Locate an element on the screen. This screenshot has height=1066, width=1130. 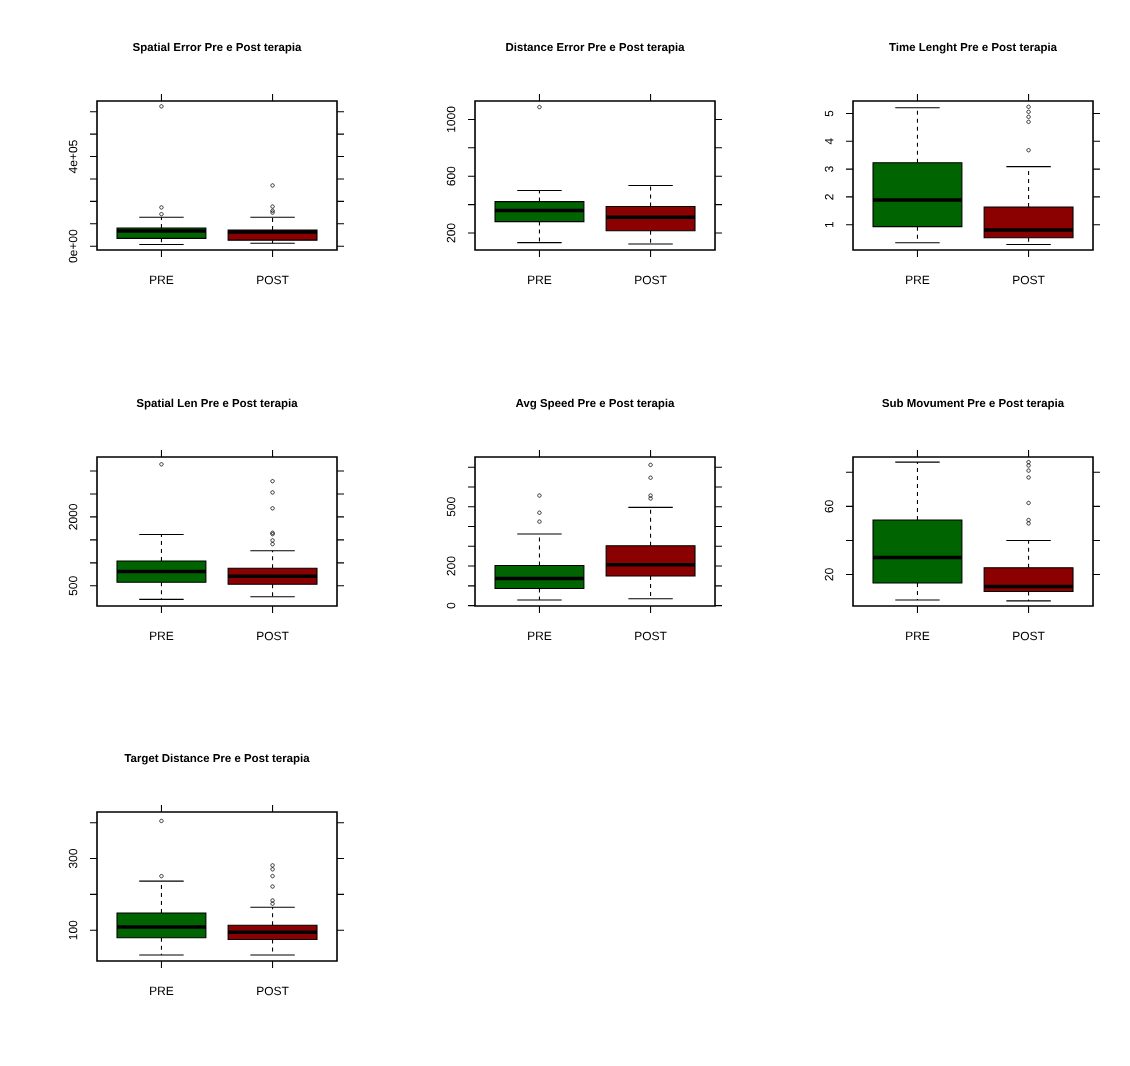
y-tick-label: 4e+05 is located at coordinates (73, 157).